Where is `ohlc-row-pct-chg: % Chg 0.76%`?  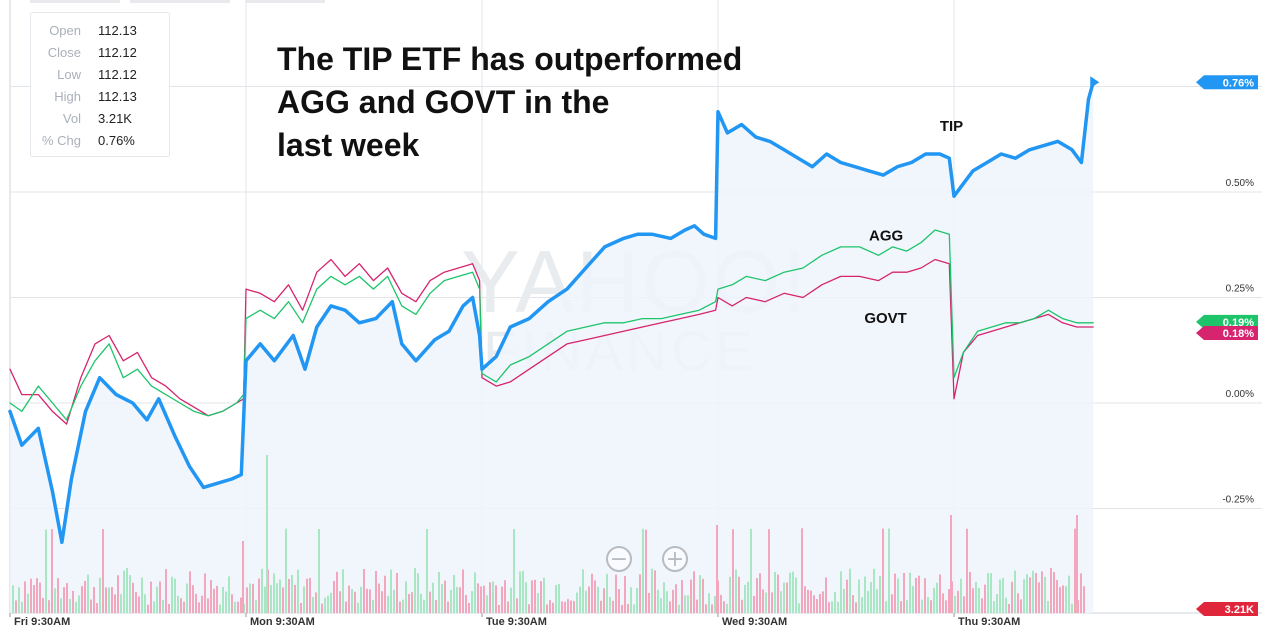
ohlc-row-pct-chg: % Chg 0.76% is located at coordinates (84, 140).